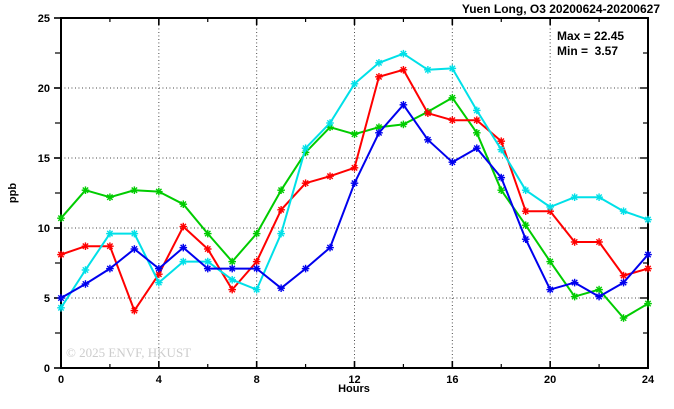  I want to click on x-tick-label: 12, so click(354, 380).